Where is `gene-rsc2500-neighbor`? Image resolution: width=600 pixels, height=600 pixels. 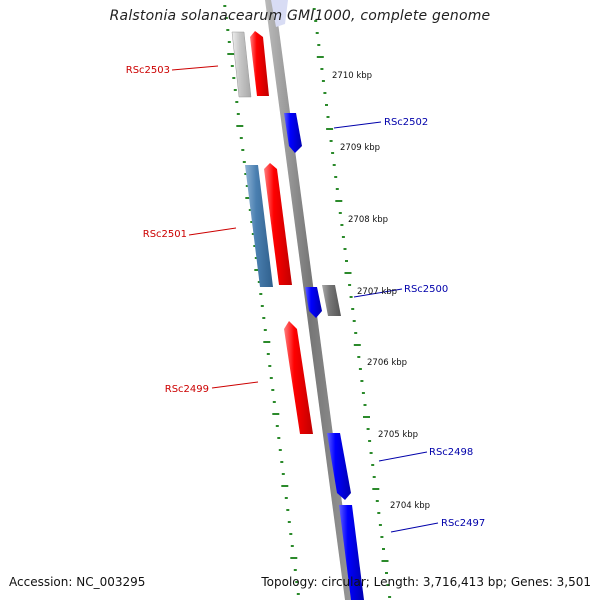
gene-rsc2500-neighbor is located at coordinates (331, 300).